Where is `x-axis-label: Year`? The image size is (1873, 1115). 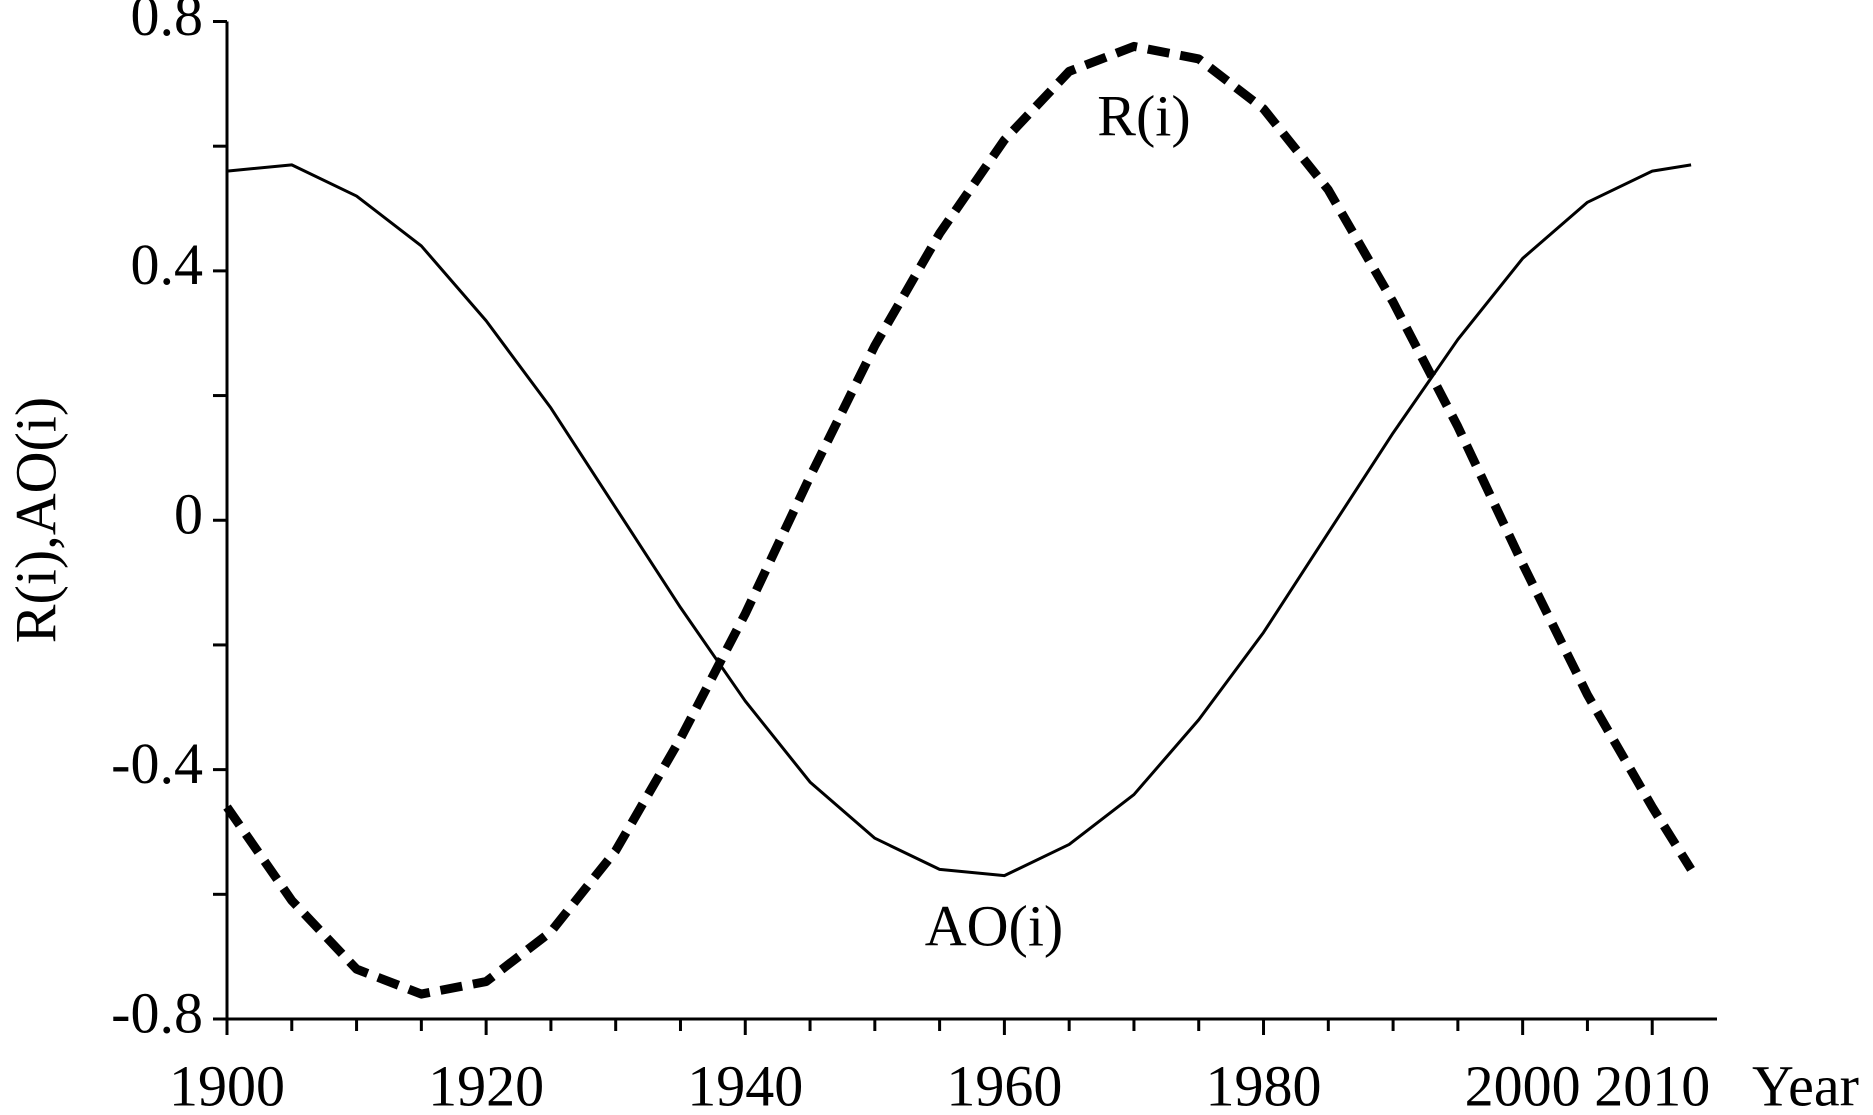
x-axis-label: Year is located at coordinates (1805, 1084).